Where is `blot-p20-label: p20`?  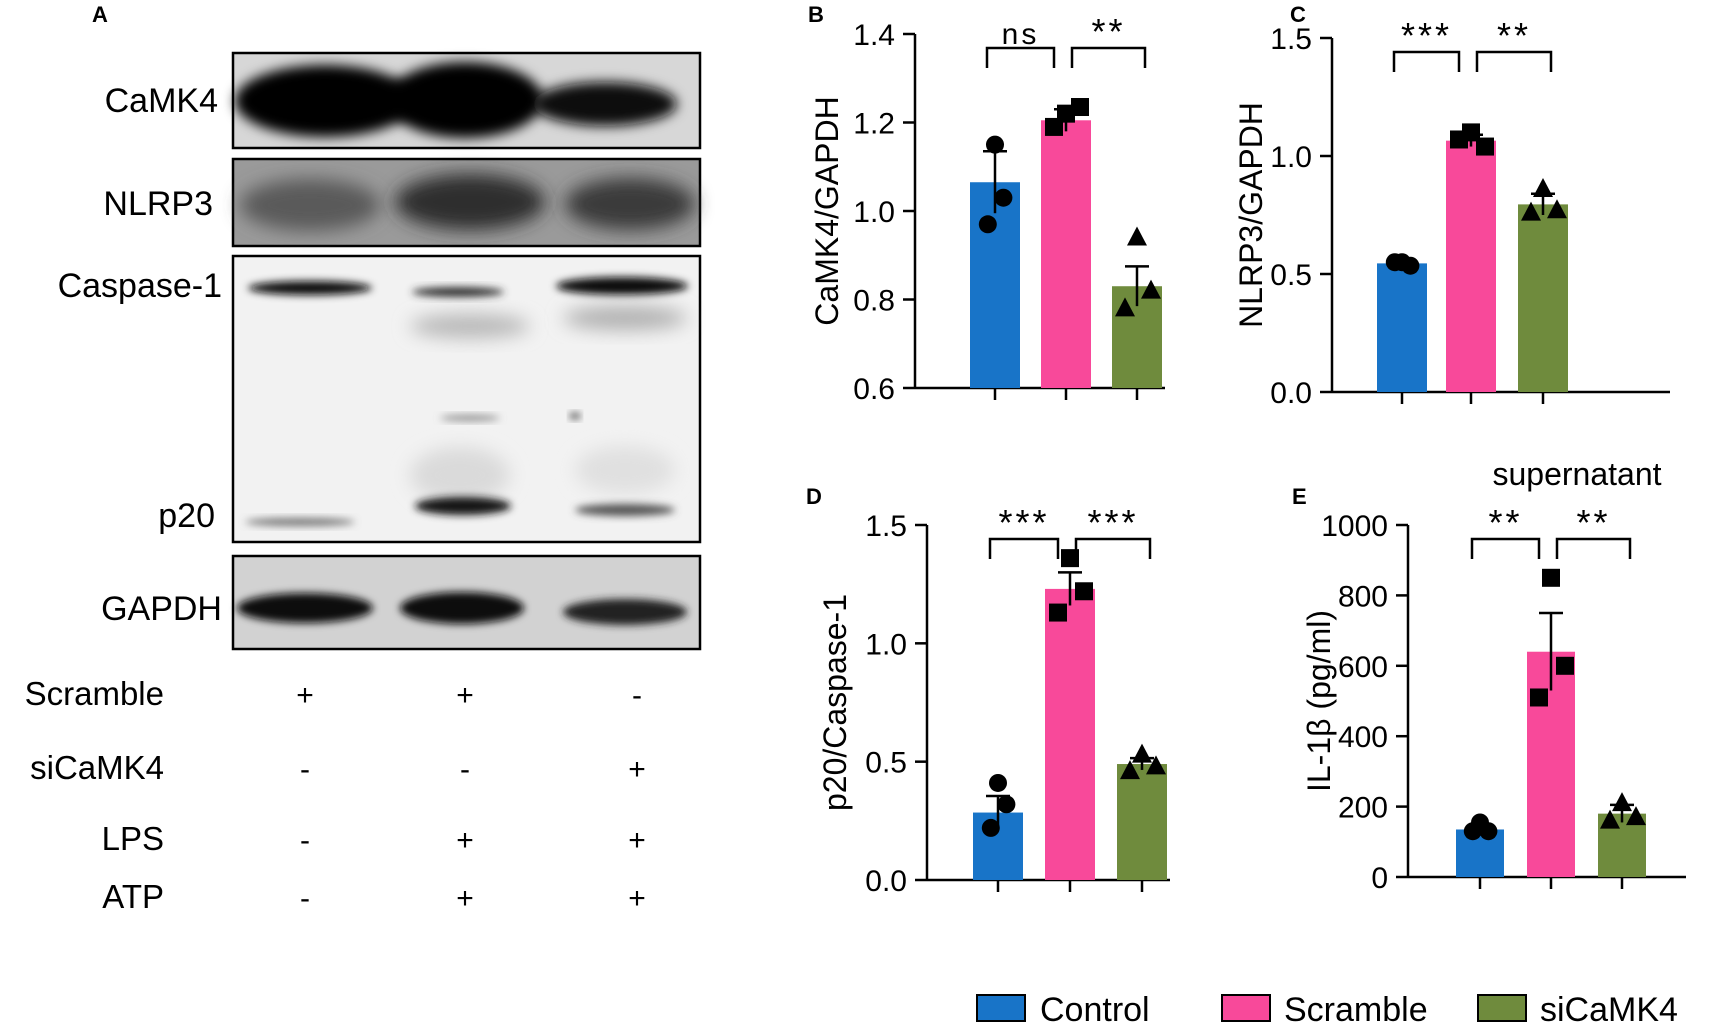
blot-p20-label: p20 is located at coordinates (186, 516).